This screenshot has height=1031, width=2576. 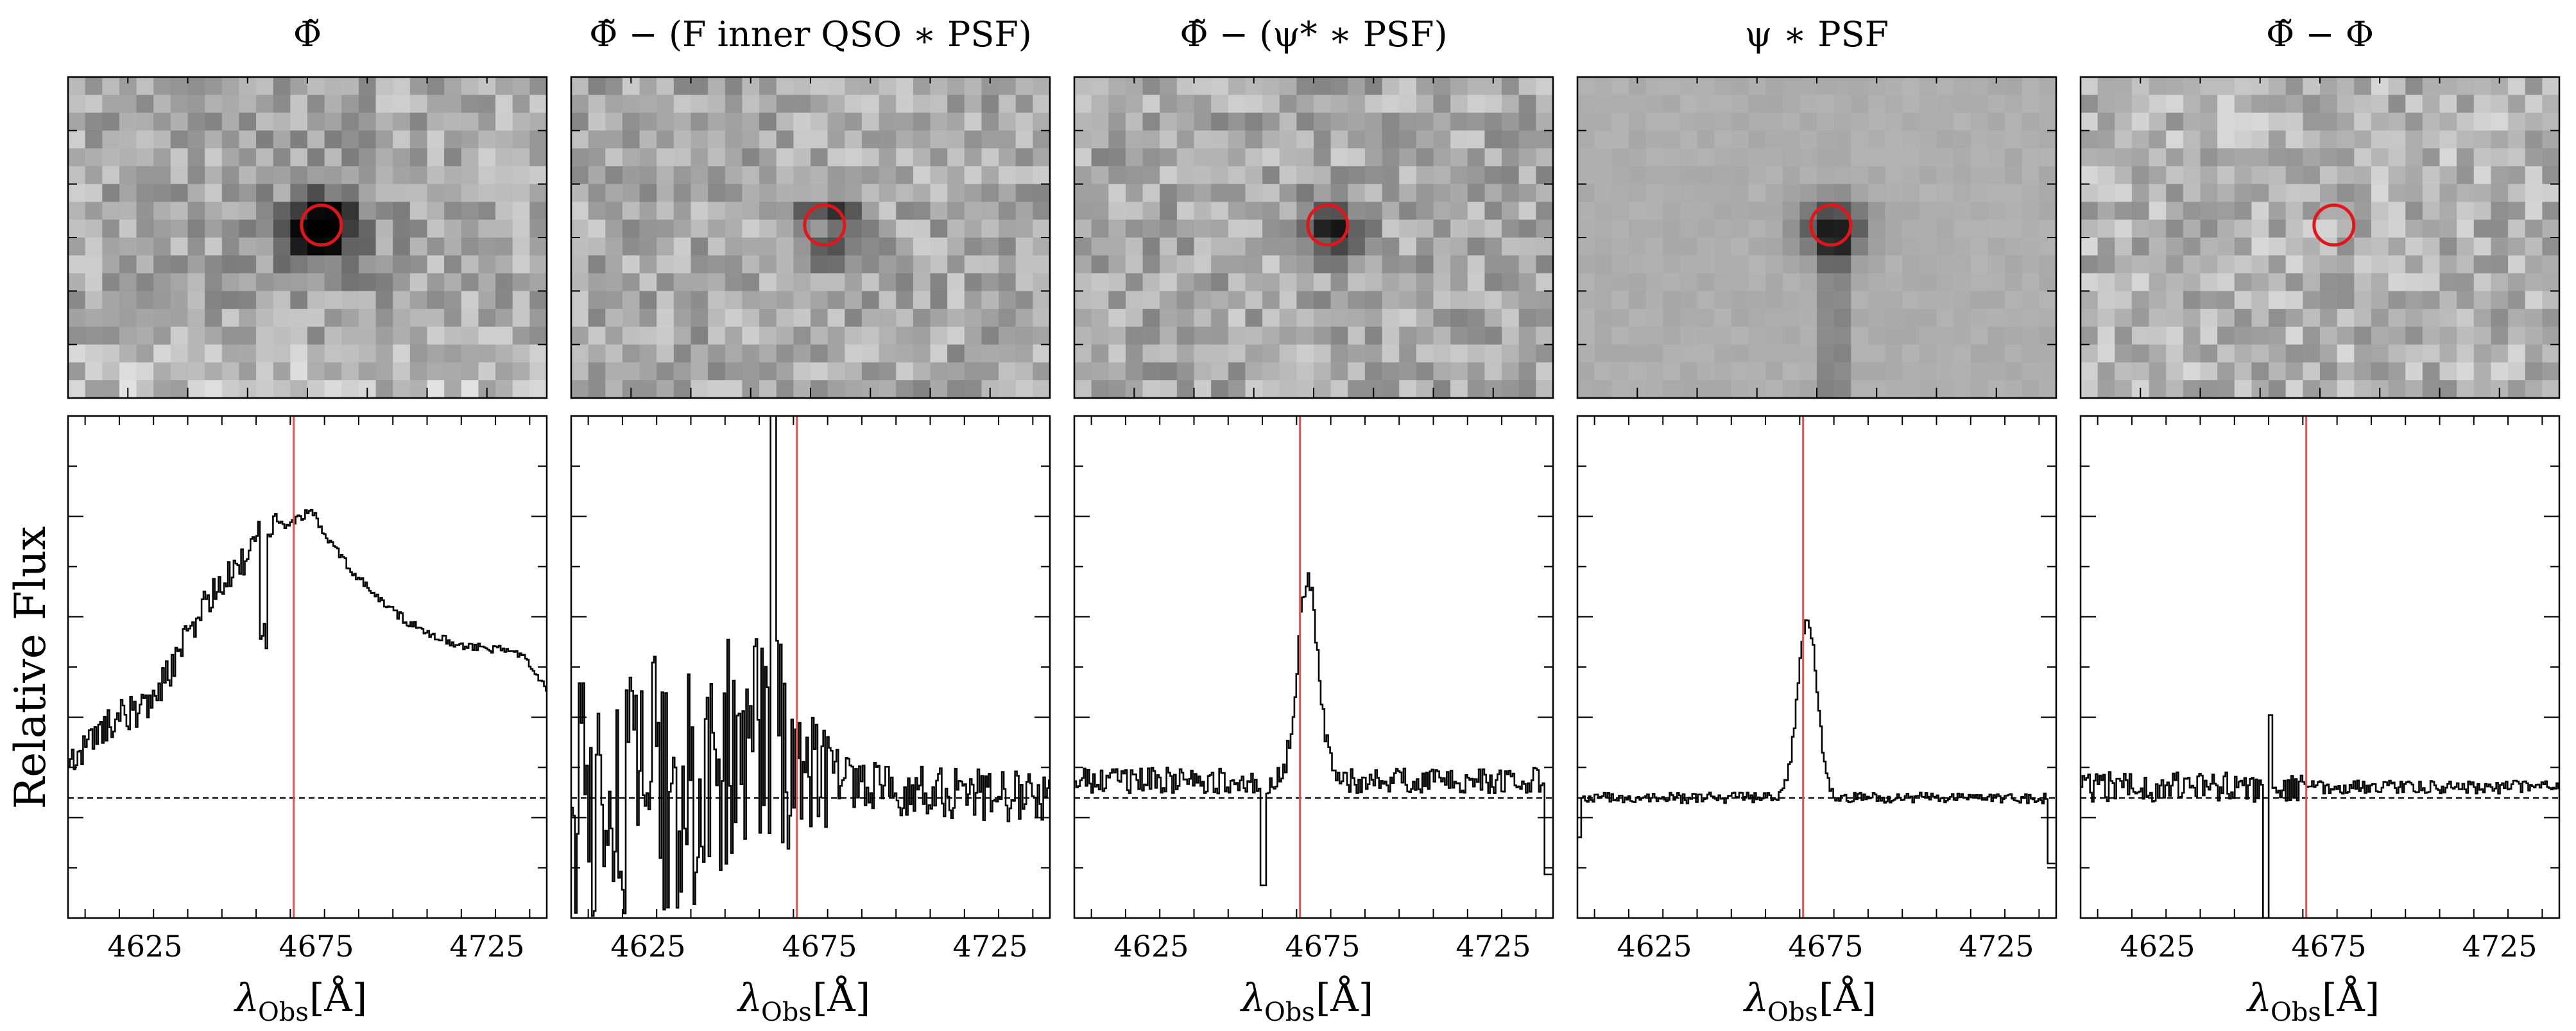 I want to click on panel-5-title: Φ̃ − Φ, so click(x=2320, y=34).